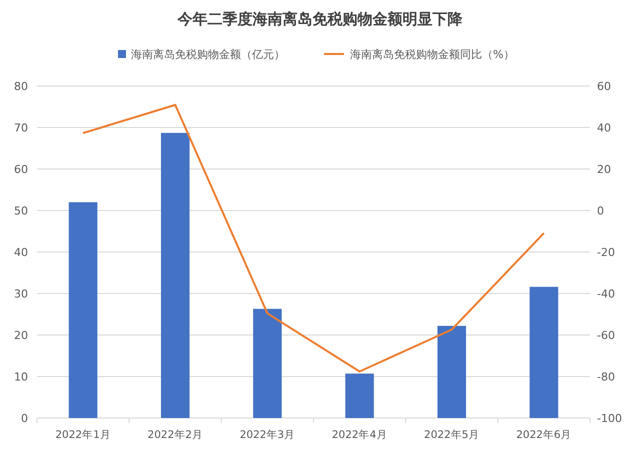  I want to click on y2-tick-label: -80, so click(606, 377).